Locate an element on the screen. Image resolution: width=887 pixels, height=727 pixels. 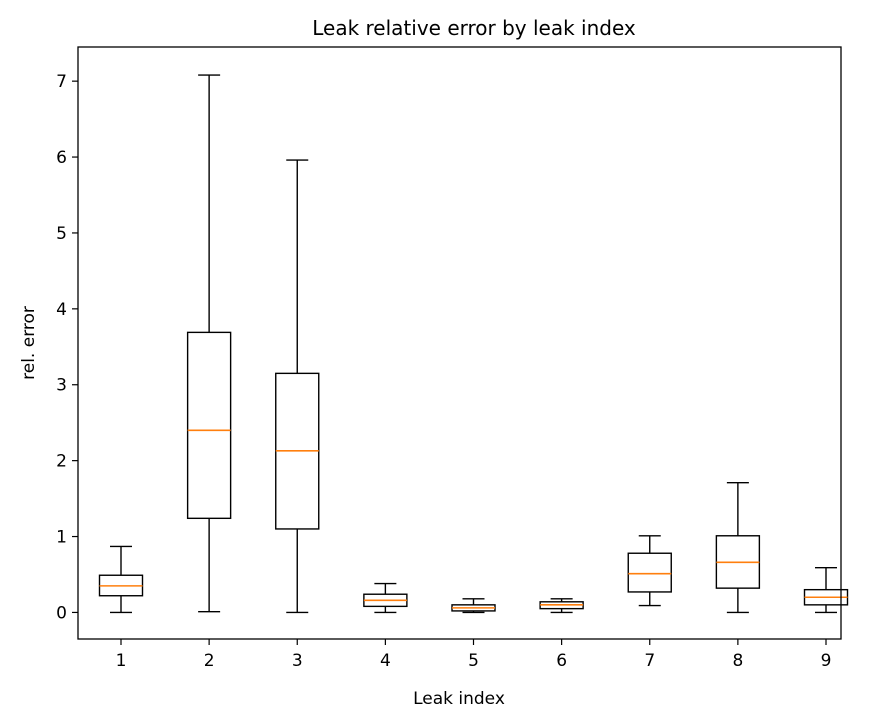
x-axis: 1 2 3 4 5 6 7 8 9 is located at coordinates (474, 655).